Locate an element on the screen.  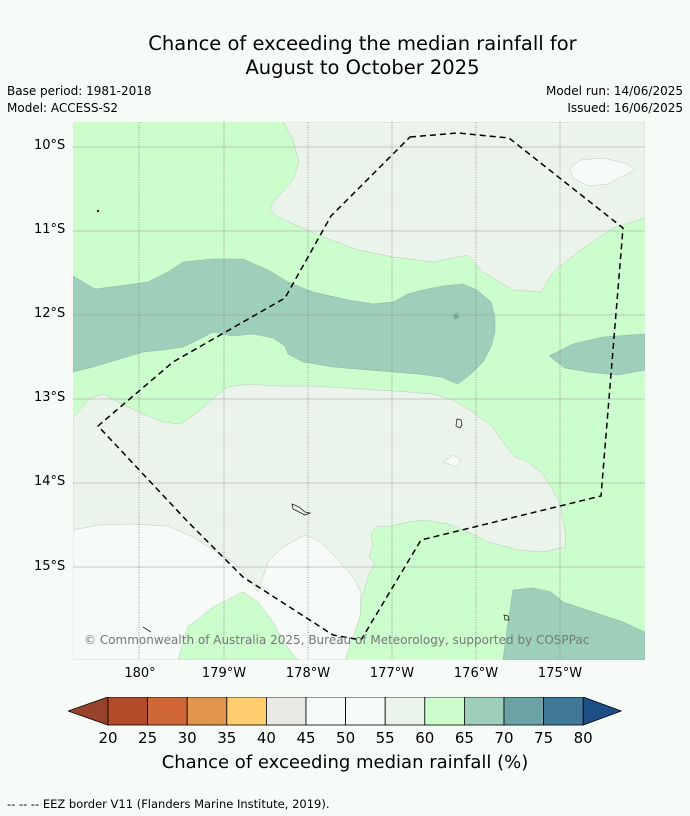
lat-label: 15°S is located at coordinates (50, 566).